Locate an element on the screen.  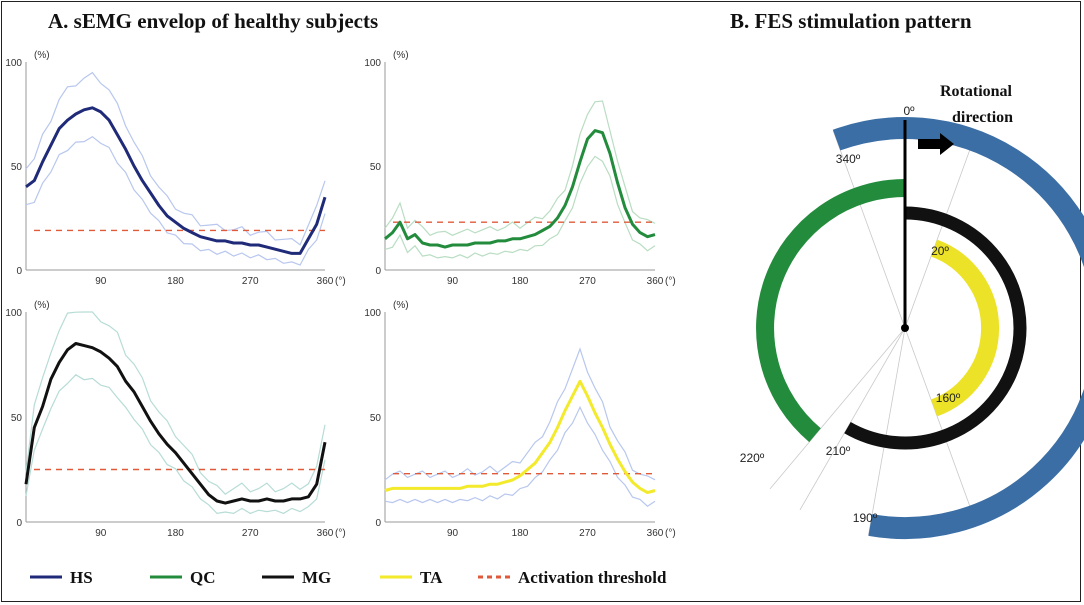
legend-label: MG is located at coordinates (316, 577).